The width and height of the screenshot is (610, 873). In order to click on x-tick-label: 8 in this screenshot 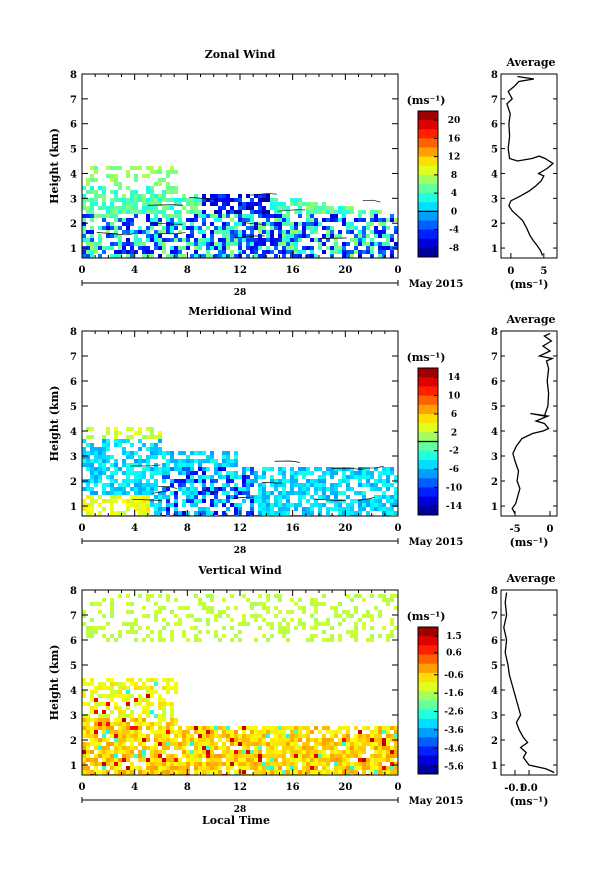, I will do `click(187, 528)`.